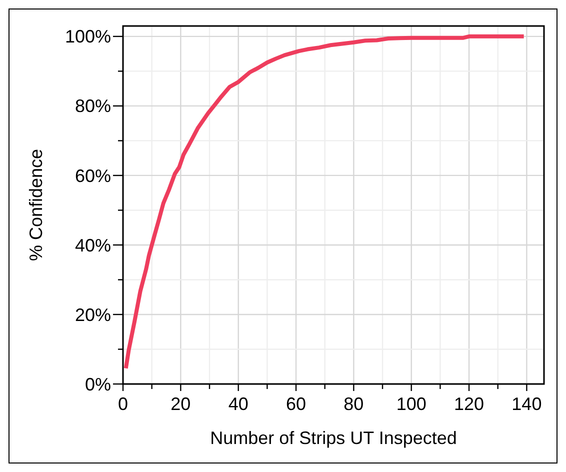 The image size is (566, 472). I want to click on y-tick-label: 40%, so click(92, 245).